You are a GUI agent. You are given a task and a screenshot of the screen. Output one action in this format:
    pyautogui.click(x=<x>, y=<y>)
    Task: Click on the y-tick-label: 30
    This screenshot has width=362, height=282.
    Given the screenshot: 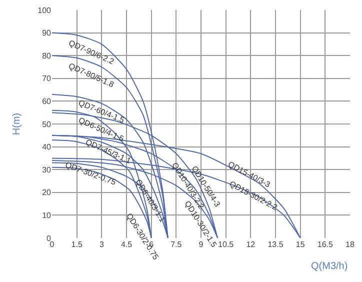 What is the action you would take?
    pyautogui.click(x=47, y=169)
    